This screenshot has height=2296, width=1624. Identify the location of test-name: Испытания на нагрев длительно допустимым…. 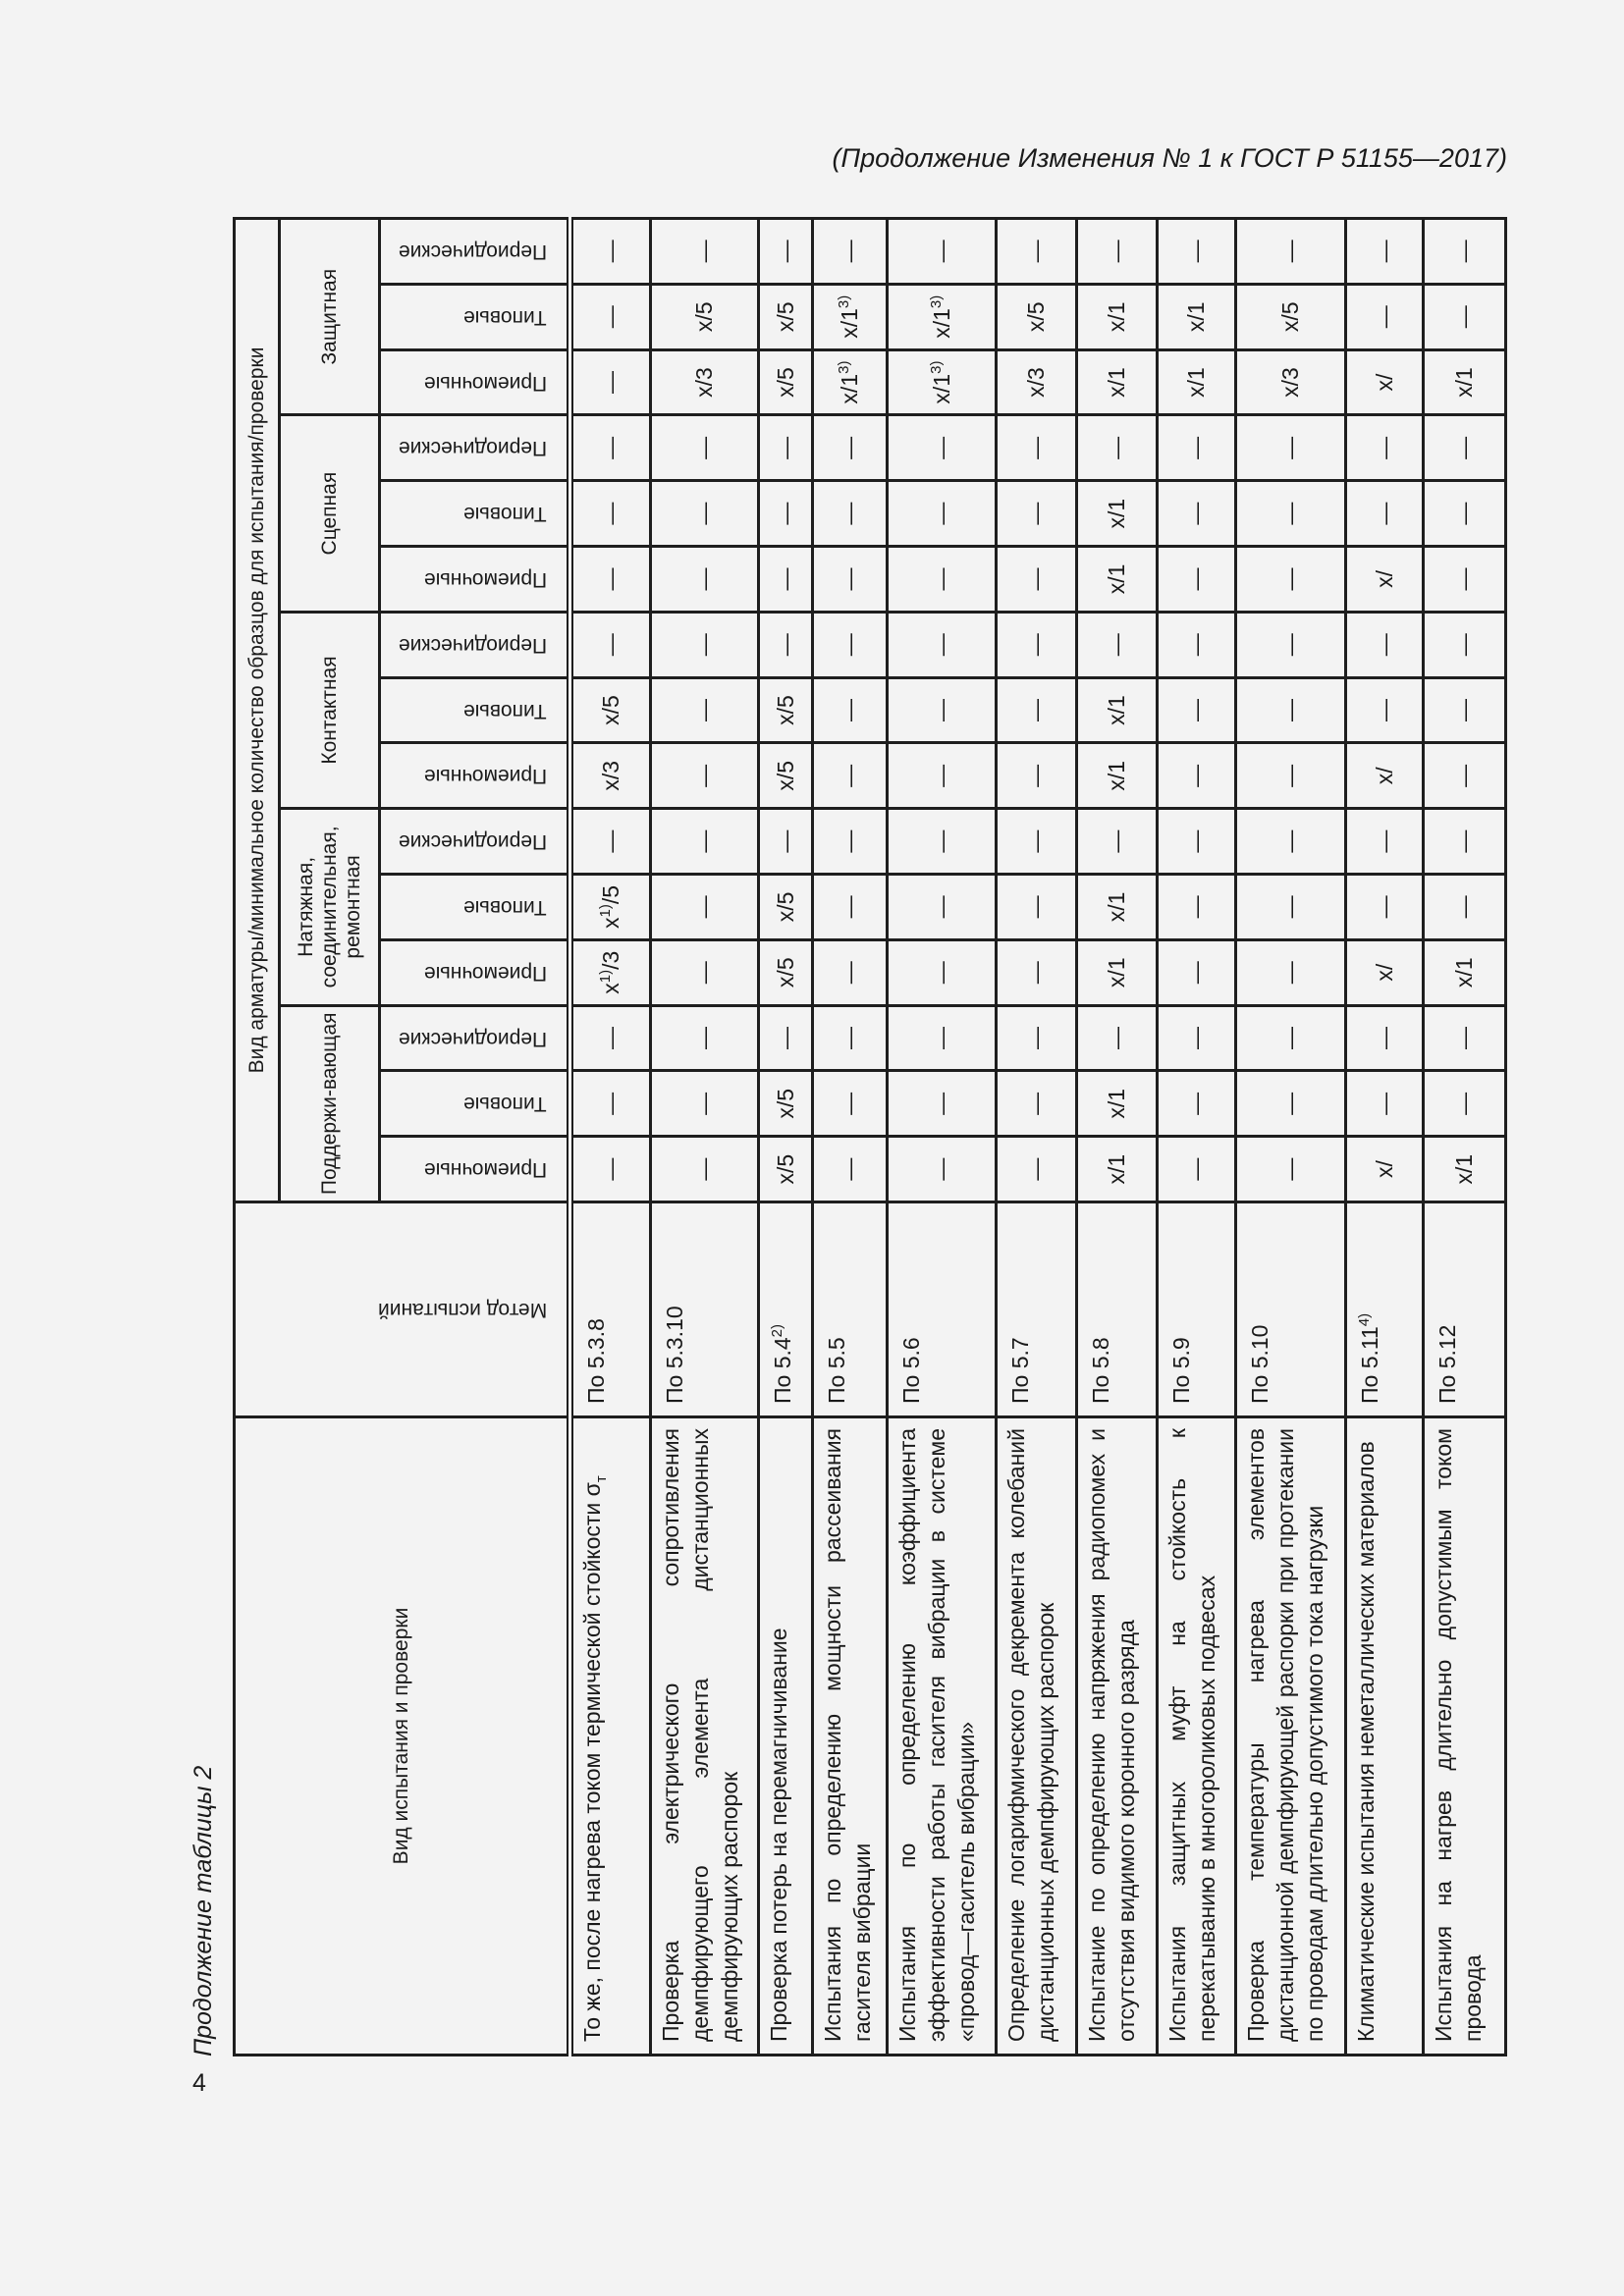
(1464, 1736).